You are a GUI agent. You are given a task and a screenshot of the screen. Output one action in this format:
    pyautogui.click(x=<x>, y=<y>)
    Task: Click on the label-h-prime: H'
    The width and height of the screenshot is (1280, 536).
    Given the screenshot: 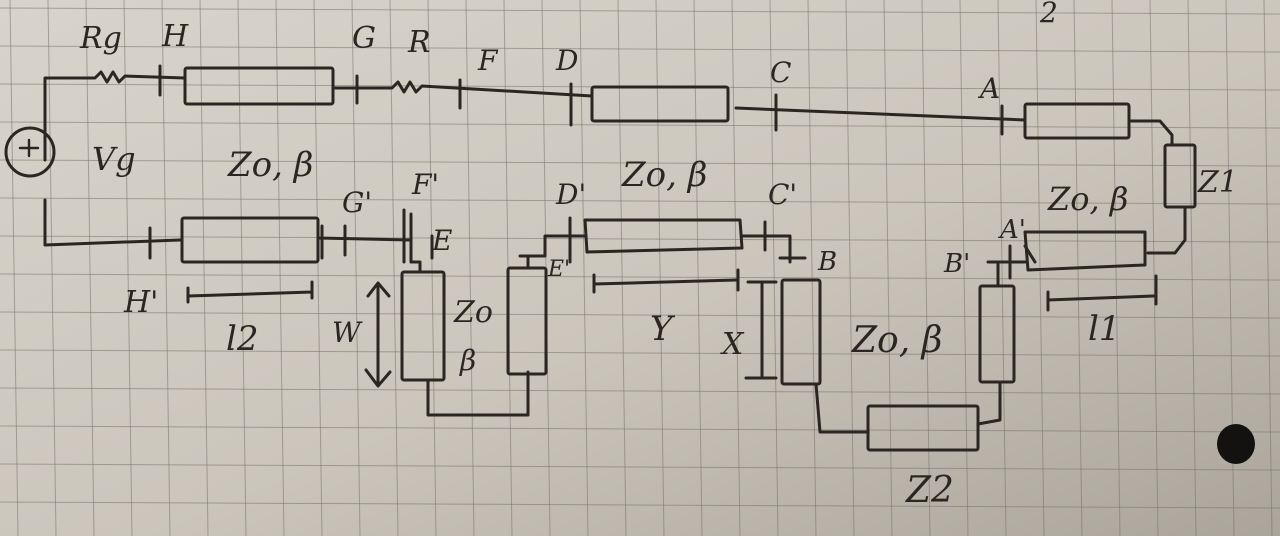 What is the action you would take?
    pyautogui.click(x=140, y=302)
    